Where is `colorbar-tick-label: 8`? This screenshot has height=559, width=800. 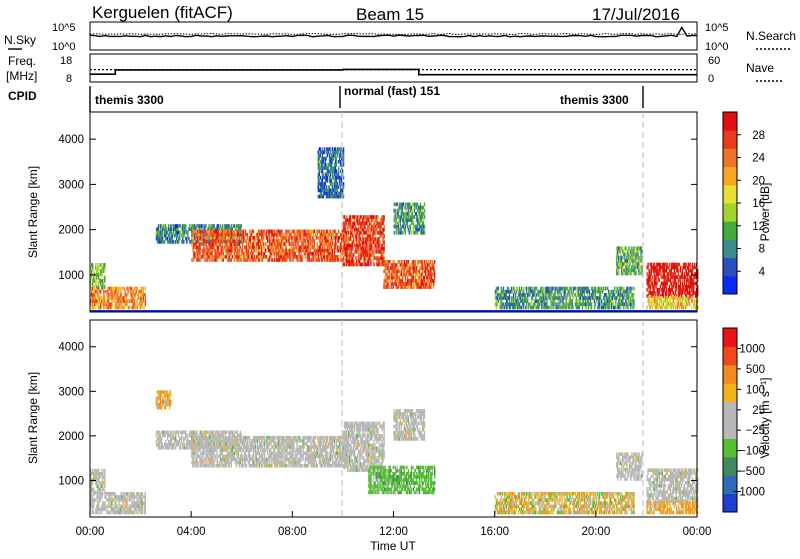
colorbar-tick-label: 8 is located at coordinates (762, 250).